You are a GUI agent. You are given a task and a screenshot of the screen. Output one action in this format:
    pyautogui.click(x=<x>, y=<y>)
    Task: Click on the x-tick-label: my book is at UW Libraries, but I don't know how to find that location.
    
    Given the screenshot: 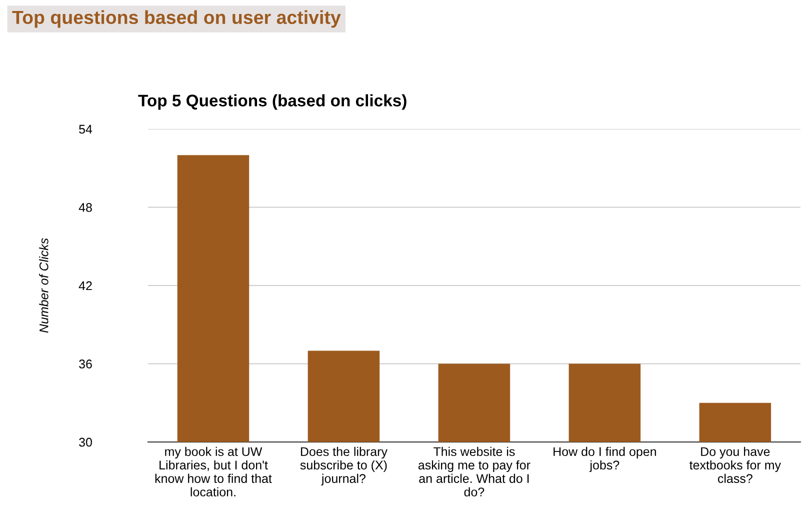 What is the action you would take?
    pyautogui.click(x=213, y=471)
    